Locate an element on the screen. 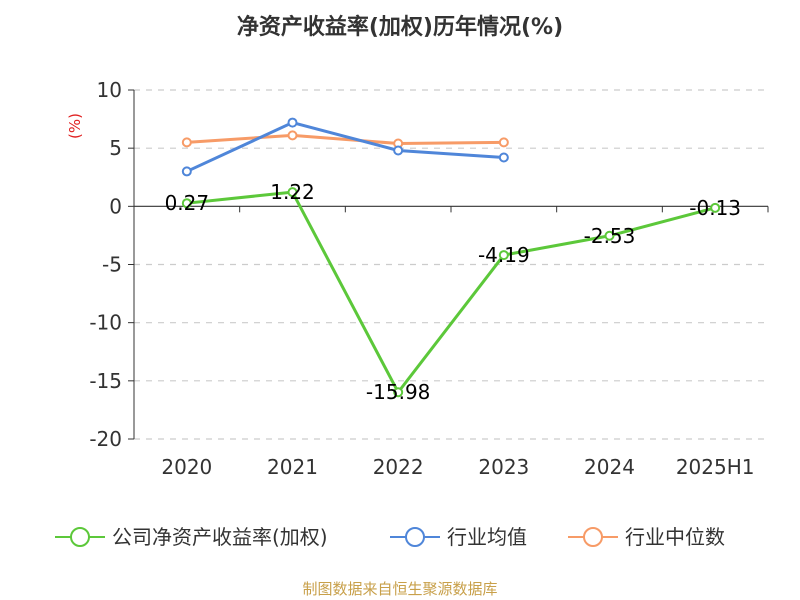 This screenshot has height=600, width=800. y-tick-label: -5 is located at coordinates (112, 265).